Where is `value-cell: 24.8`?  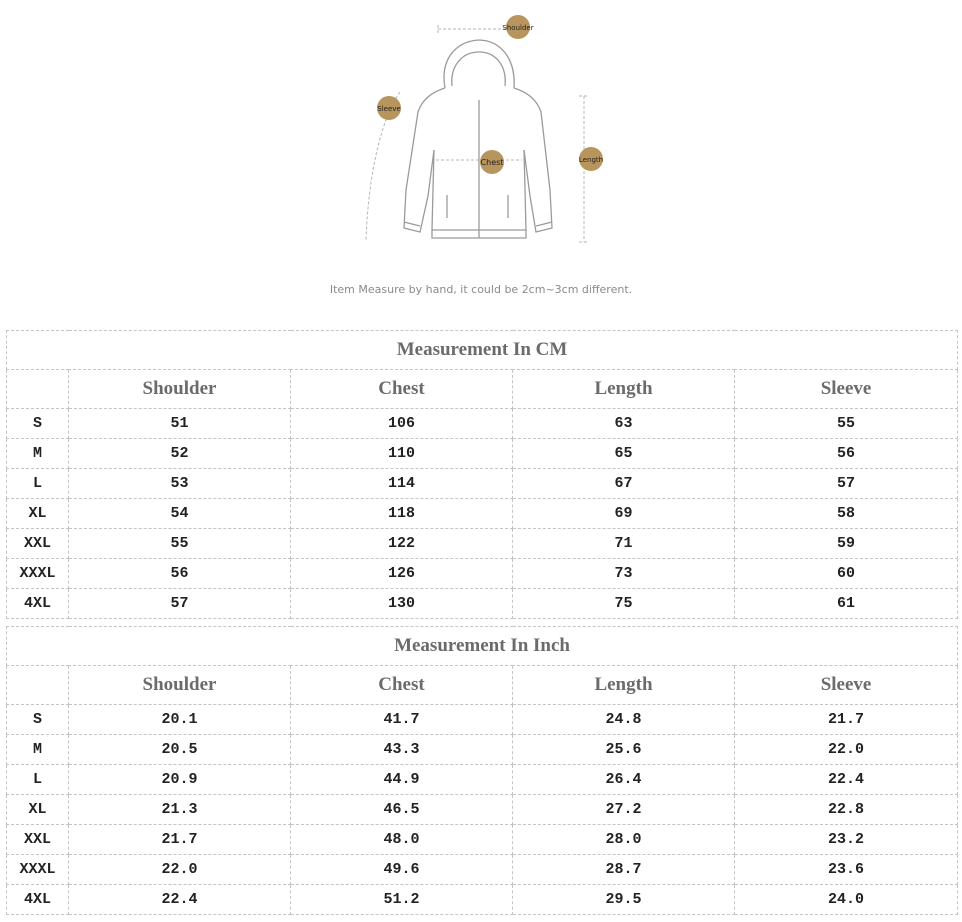
value-cell: 24.8 is located at coordinates (623, 719).